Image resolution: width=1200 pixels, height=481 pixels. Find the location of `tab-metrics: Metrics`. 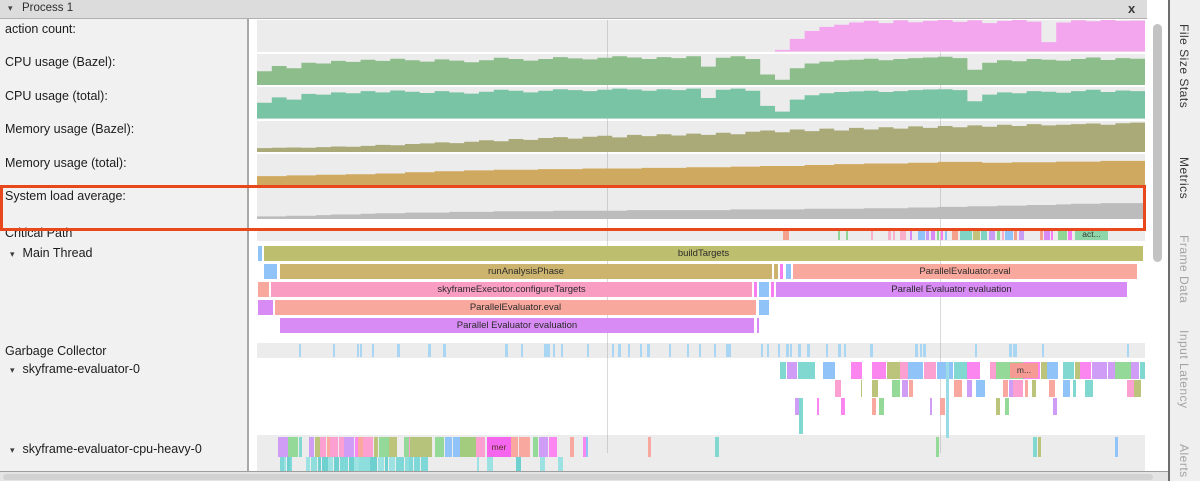

tab-metrics: Metrics is located at coordinates (1184, 178).